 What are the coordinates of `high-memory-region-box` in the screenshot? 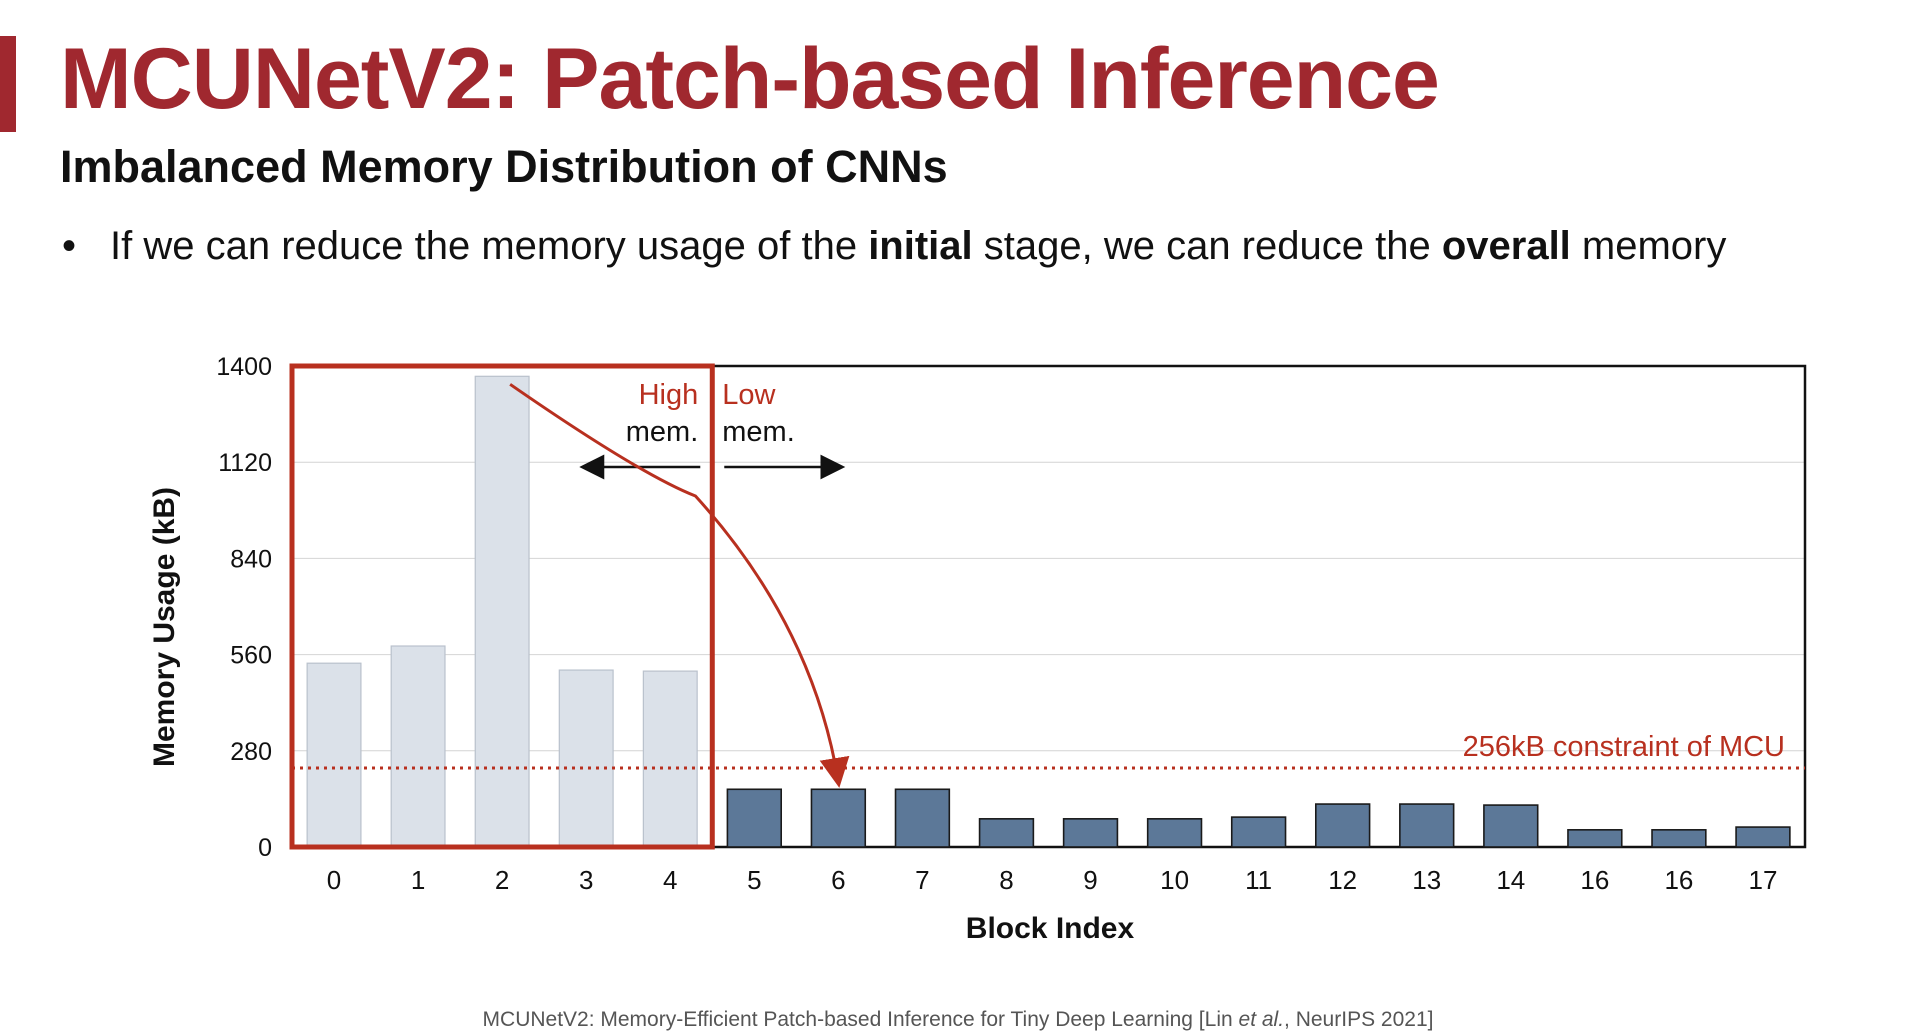 It's located at (502, 606).